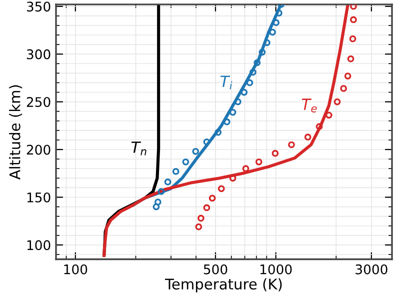 The image size is (400, 298). What do you see at coordinates (38, 197) in the screenshot?
I see `y-tick-label: 150` at bounding box center [38, 197].